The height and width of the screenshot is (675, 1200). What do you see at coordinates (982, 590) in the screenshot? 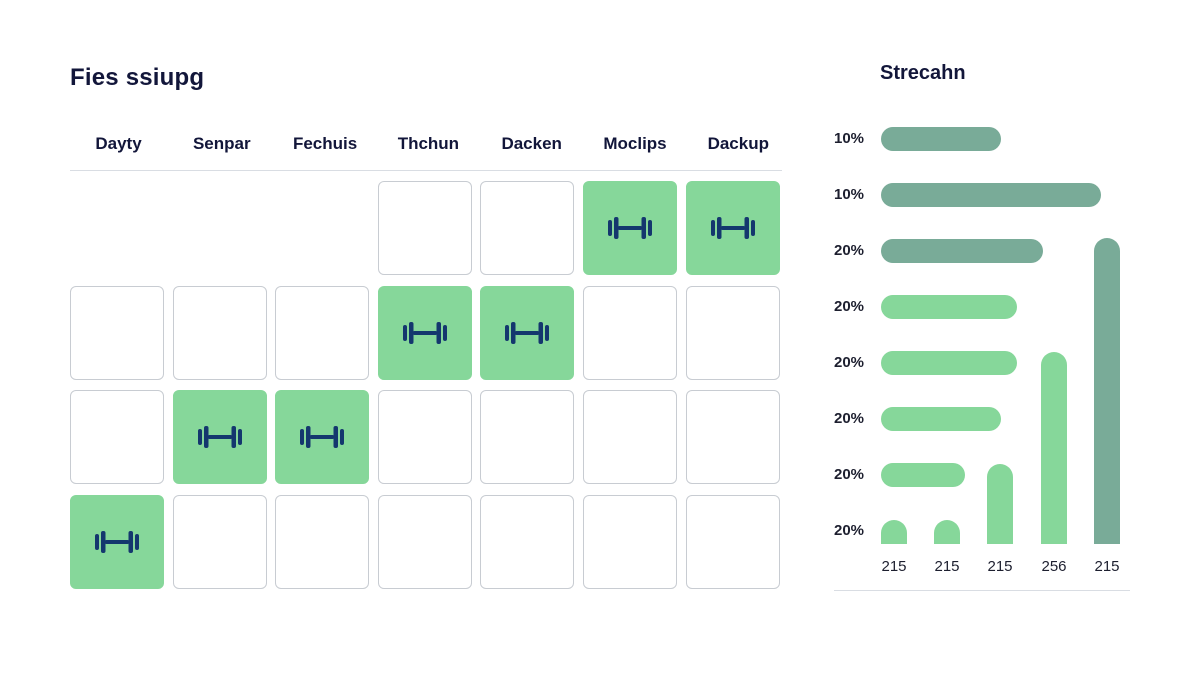
I see `chart-baseline` at bounding box center [982, 590].